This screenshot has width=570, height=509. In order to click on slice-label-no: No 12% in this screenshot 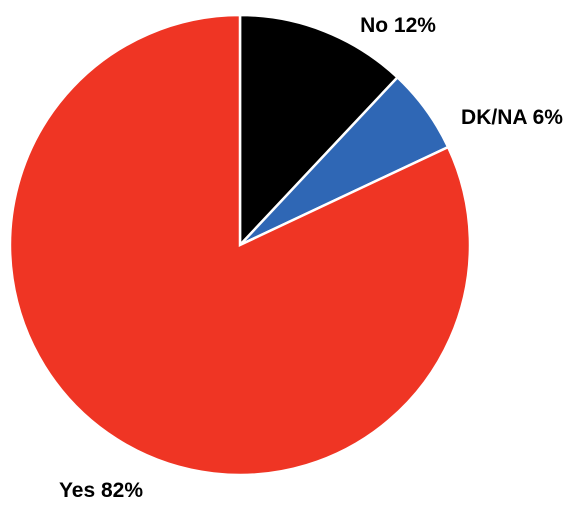, I will do `click(398, 25)`.